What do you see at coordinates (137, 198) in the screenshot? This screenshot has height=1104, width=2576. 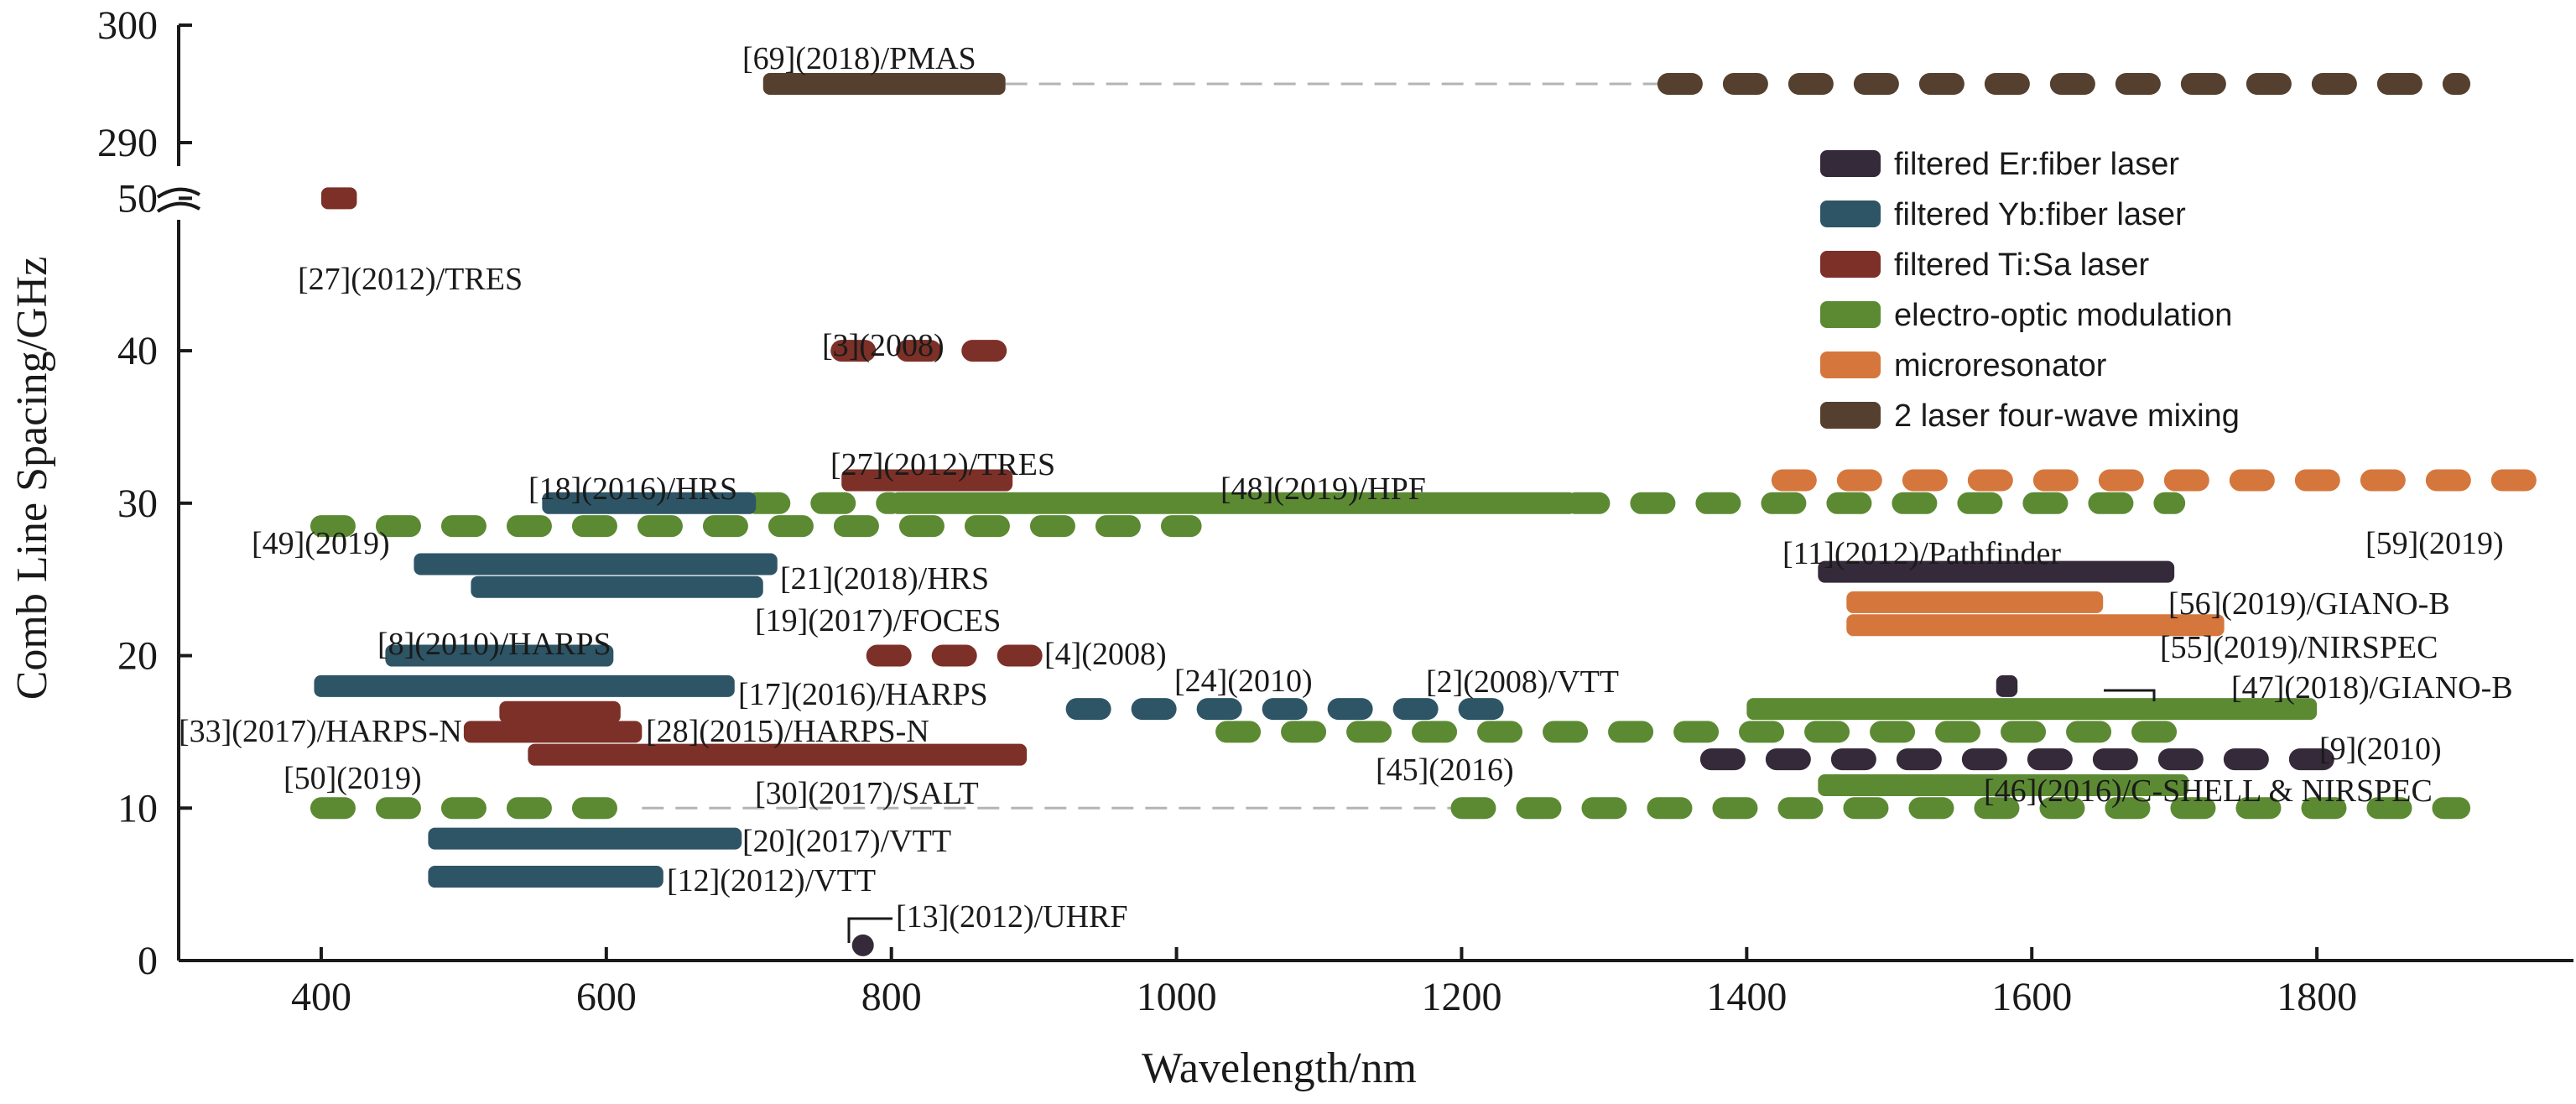 I see `y-tick-label: 50` at bounding box center [137, 198].